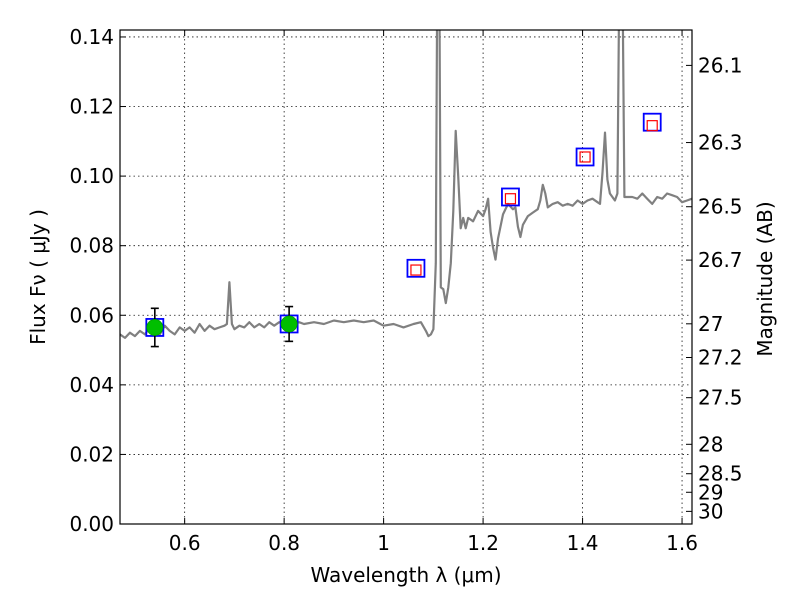 This screenshot has height=600, width=800. Describe the element at coordinates (91, 176) in the screenshot. I see `y-tick-label: 0.10` at that location.